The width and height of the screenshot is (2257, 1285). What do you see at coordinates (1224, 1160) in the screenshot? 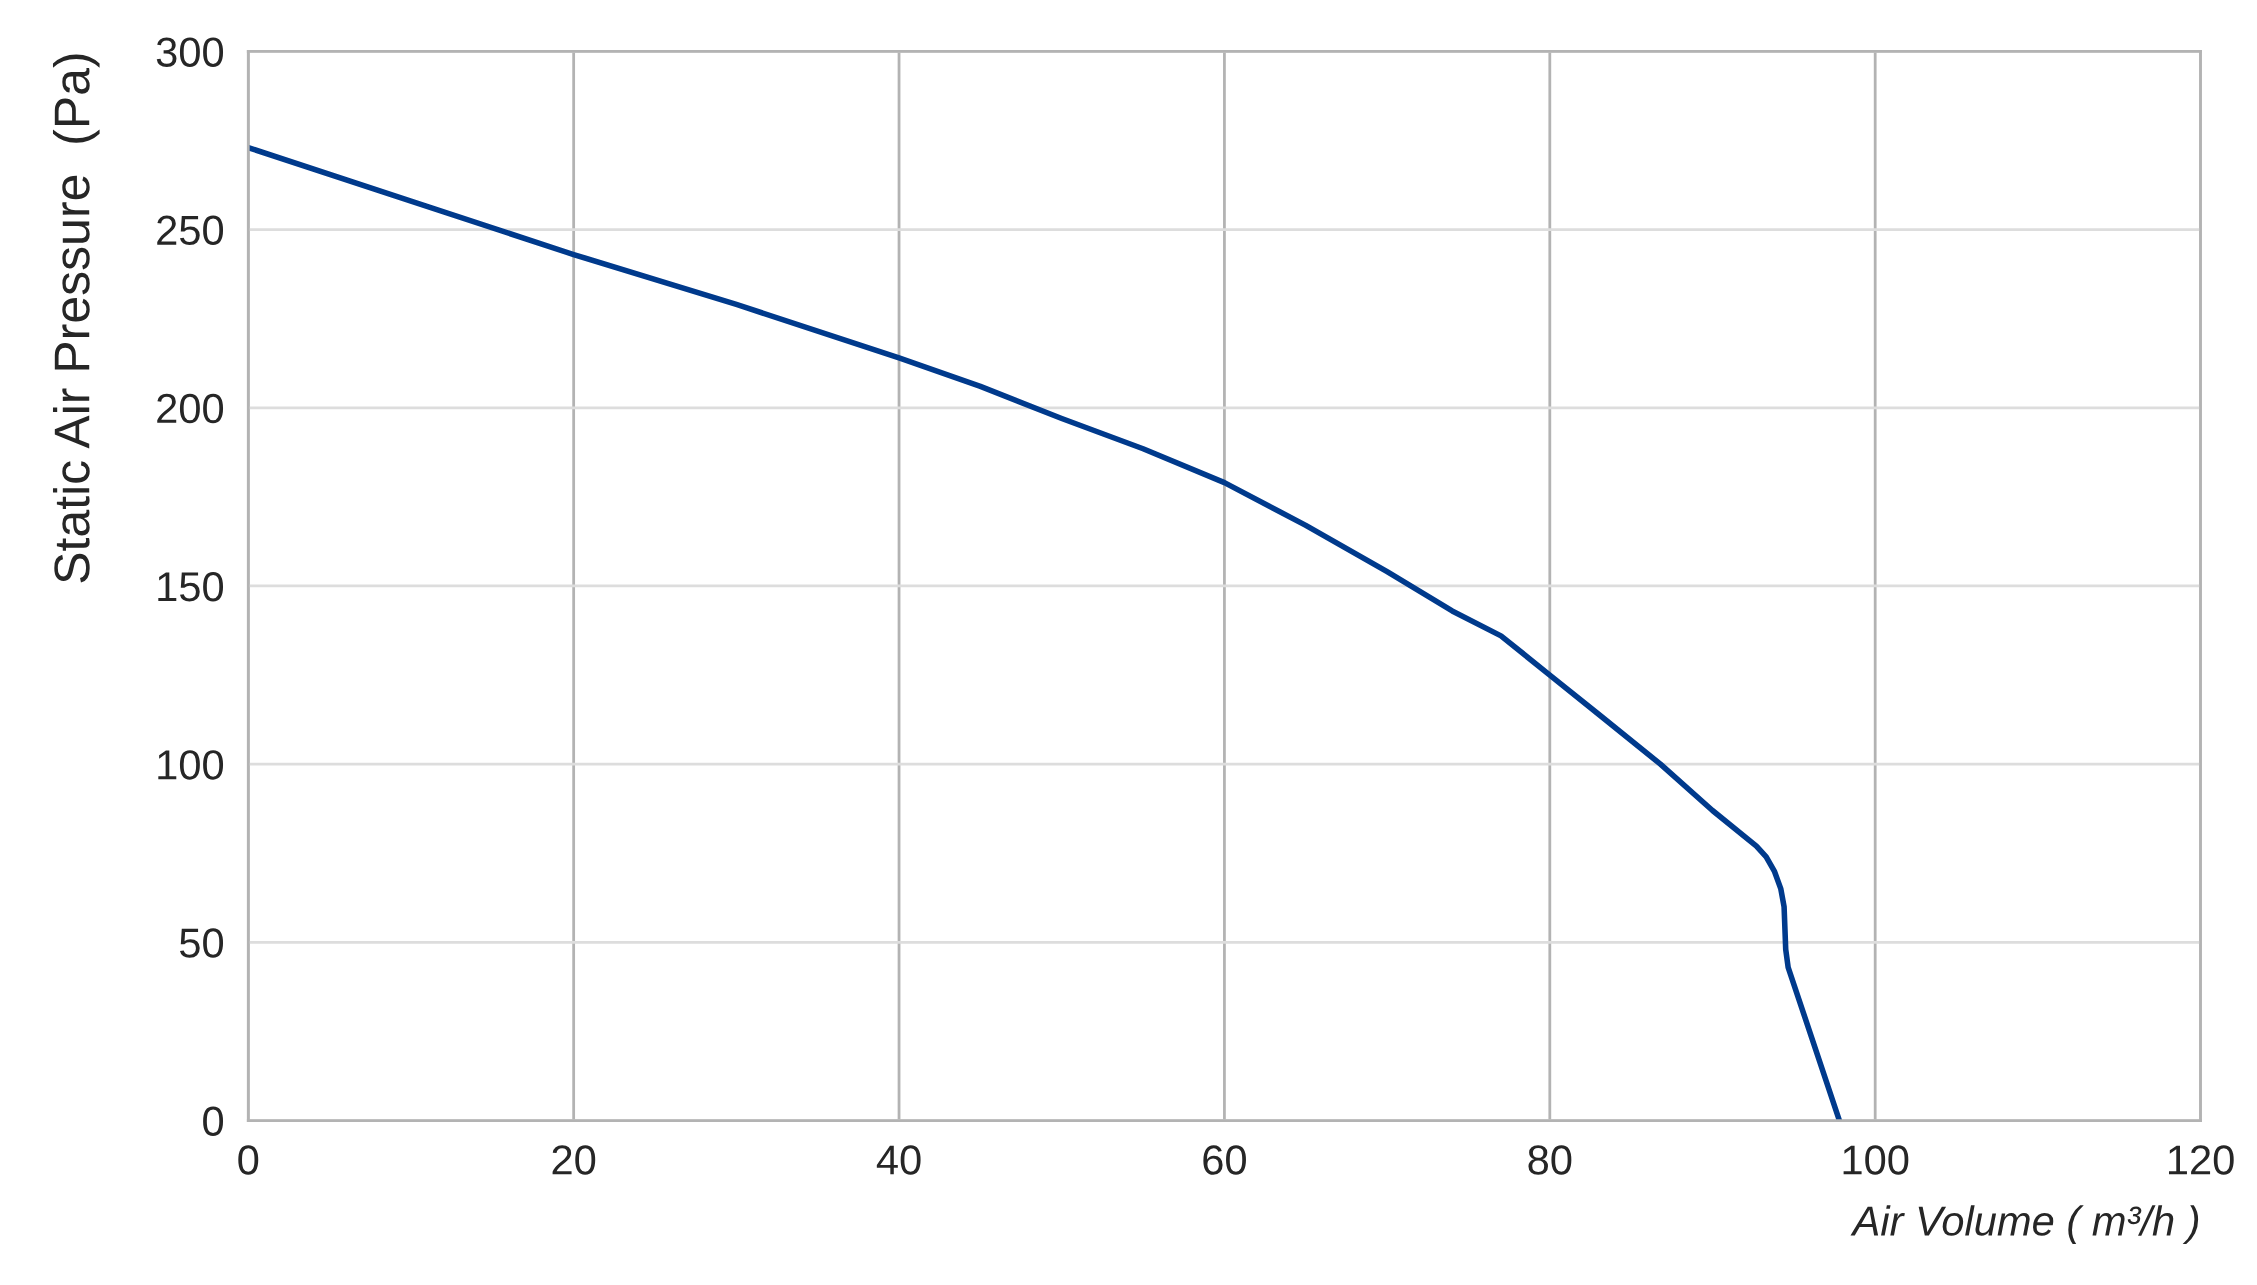
I see `x-tick-label: 60` at bounding box center [1224, 1160].